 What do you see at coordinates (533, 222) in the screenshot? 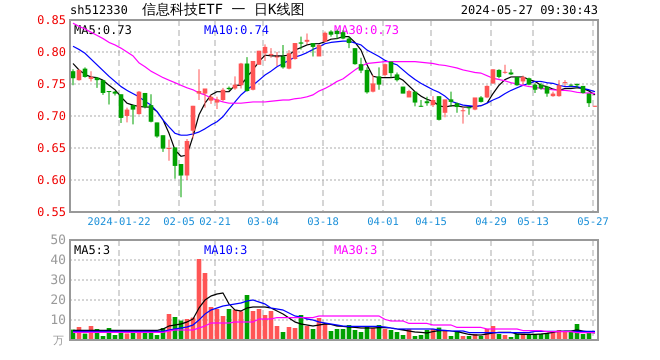
I see `x-tick-label: 05-13` at bounding box center [533, 222].